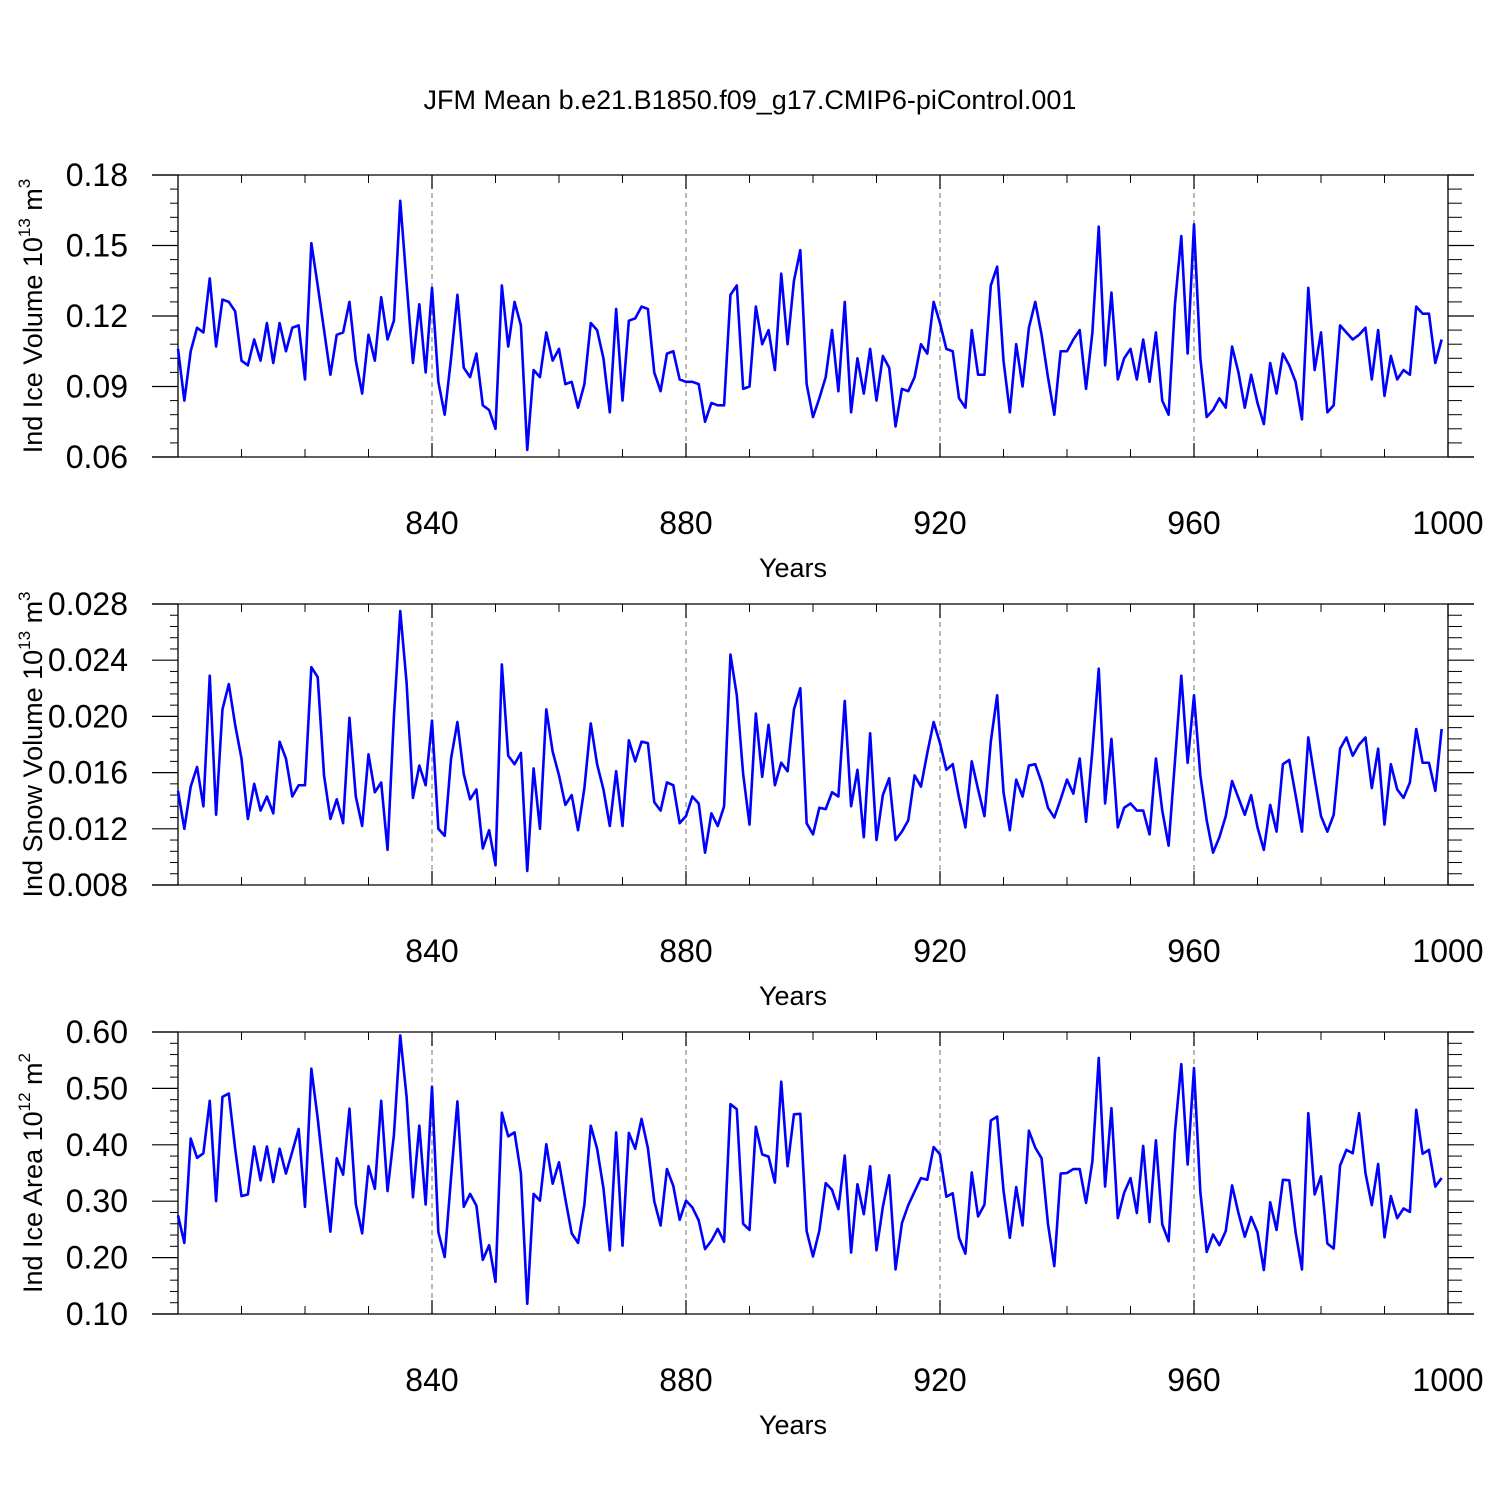 This screenshot has width=1500, height=1500. I want to click on y-tick-label: 0.12, so click(97, 316).